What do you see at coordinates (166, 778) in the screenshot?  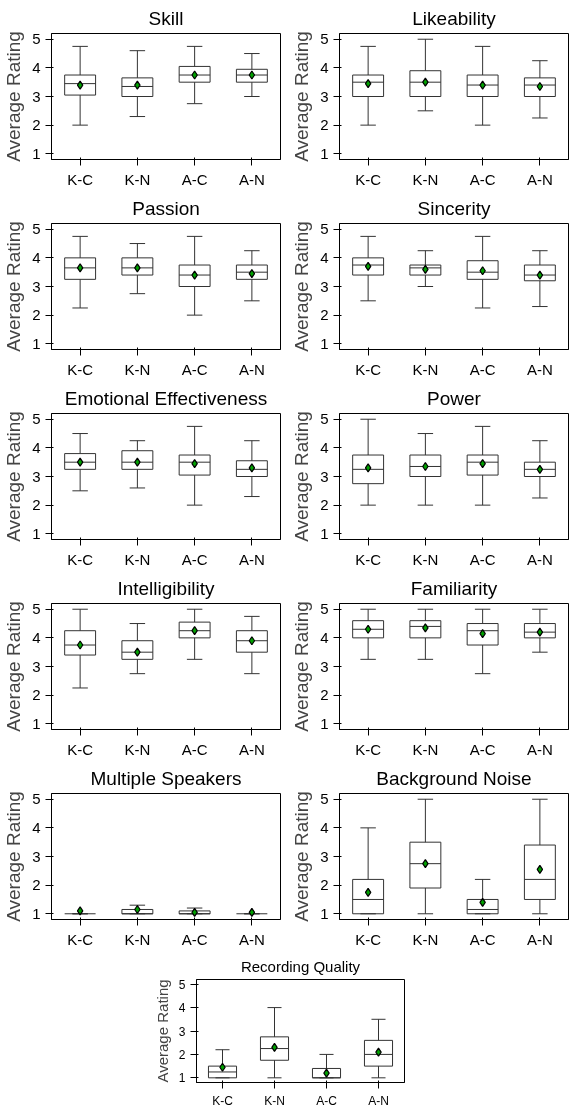 I see `chart-title: Multiple Speakers` at bounding box center [166, 778].